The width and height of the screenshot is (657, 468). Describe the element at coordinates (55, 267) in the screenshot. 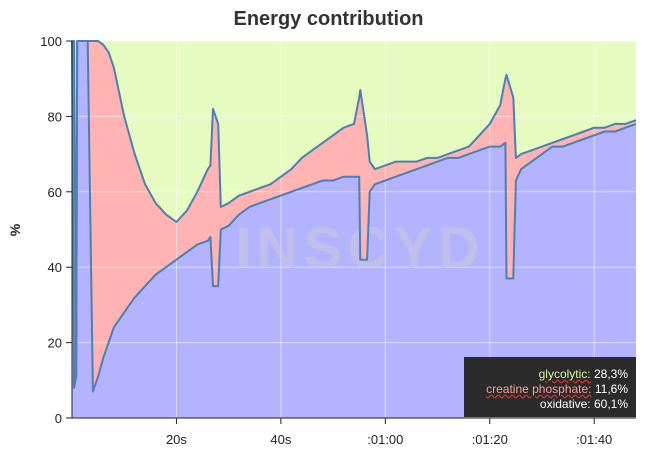

I see `y-tick-label-2: 40` at that location.